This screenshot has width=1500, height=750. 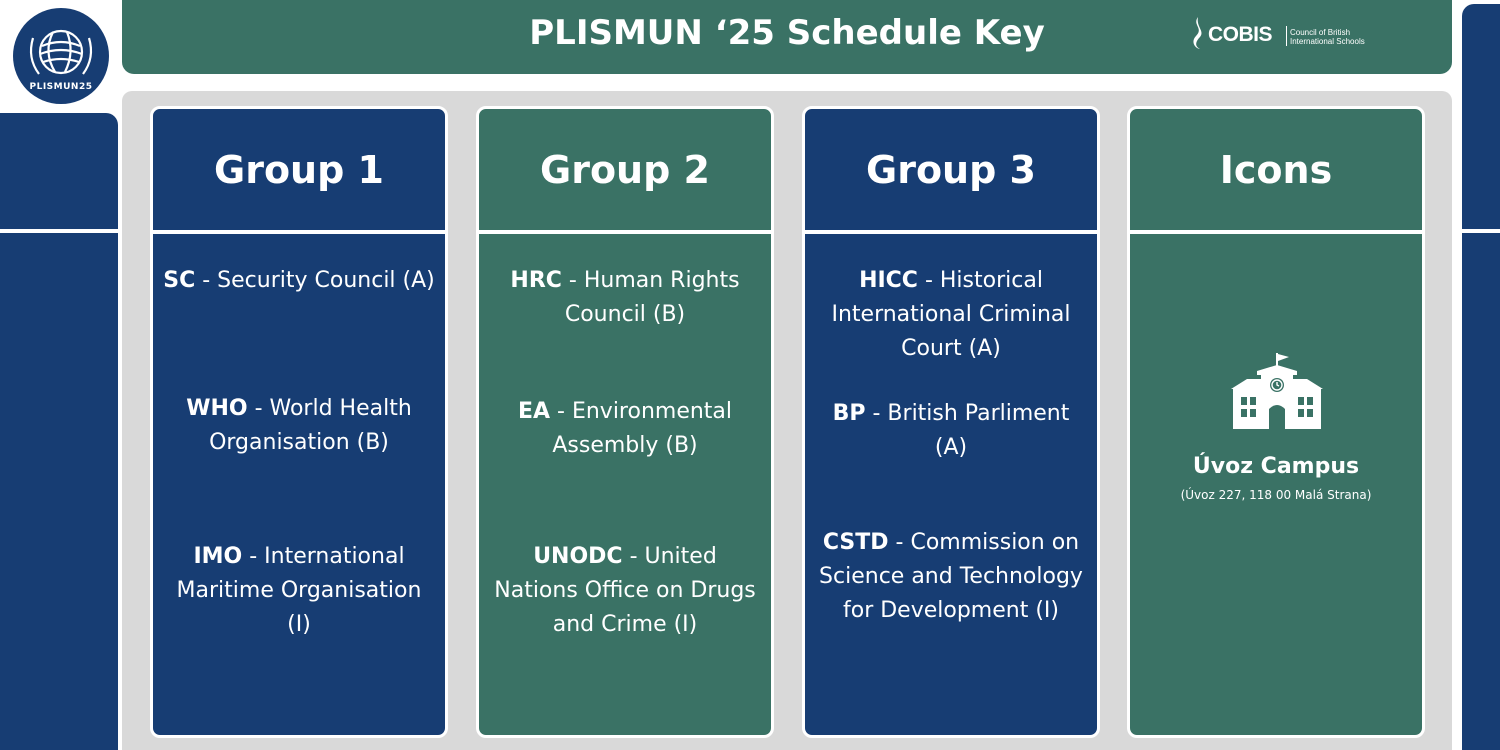 What do you see at coordinates (1286, 36) in the screenshot?
I see `cobis-separator` at bounding box center [1286, 36].